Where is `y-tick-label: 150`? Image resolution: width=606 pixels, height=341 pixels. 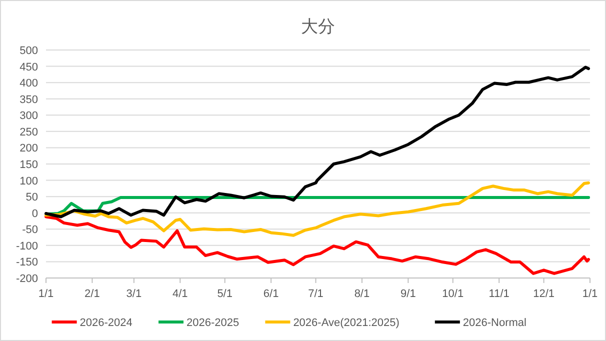
y-tick-label: 150 is located at coordinates (29, 165).